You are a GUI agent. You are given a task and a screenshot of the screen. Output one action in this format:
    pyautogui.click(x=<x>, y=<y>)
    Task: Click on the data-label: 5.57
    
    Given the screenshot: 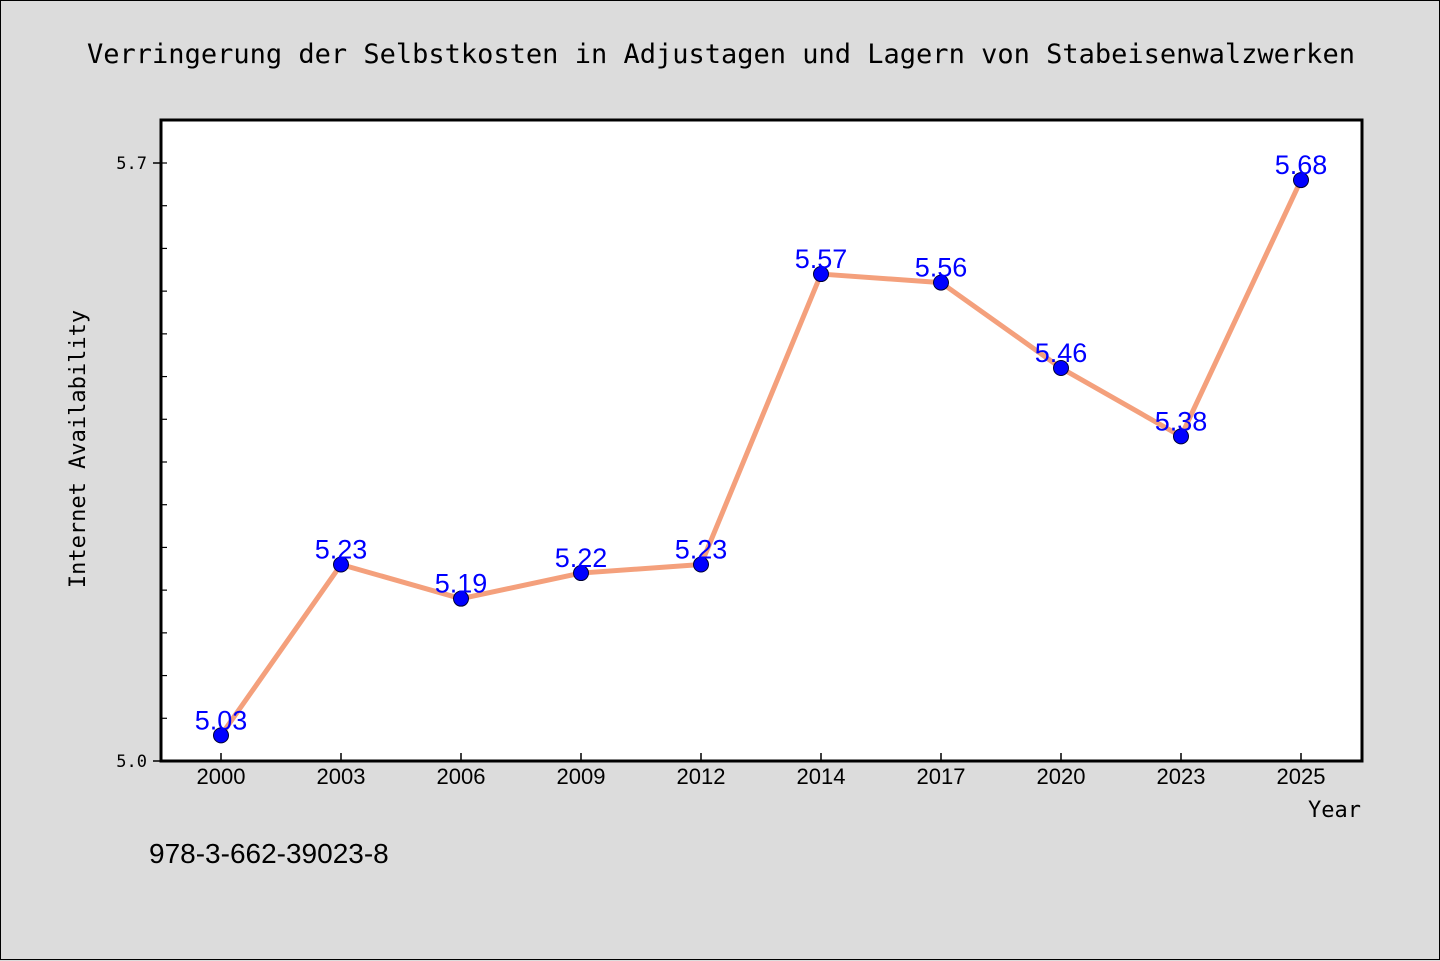 What is the action you would take?
    pyautogui.click(x=821, y=259)
    